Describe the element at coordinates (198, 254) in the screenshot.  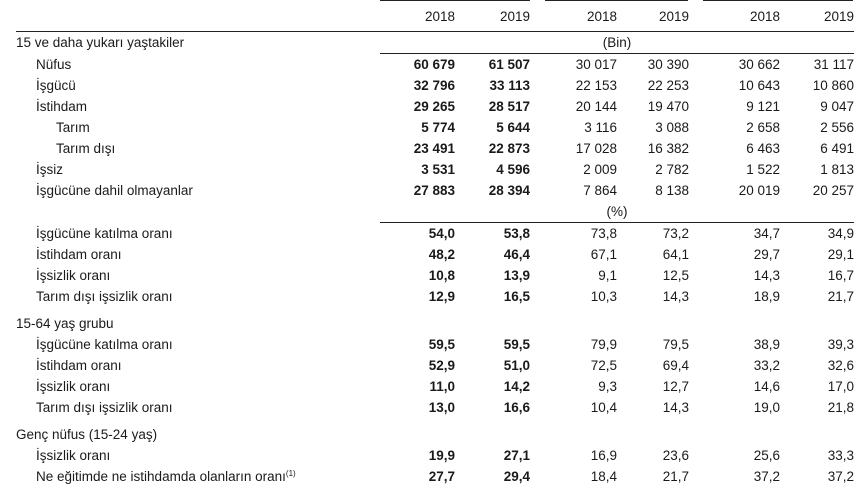
I see `row-label-cell: İstihdam oranı` at that location.